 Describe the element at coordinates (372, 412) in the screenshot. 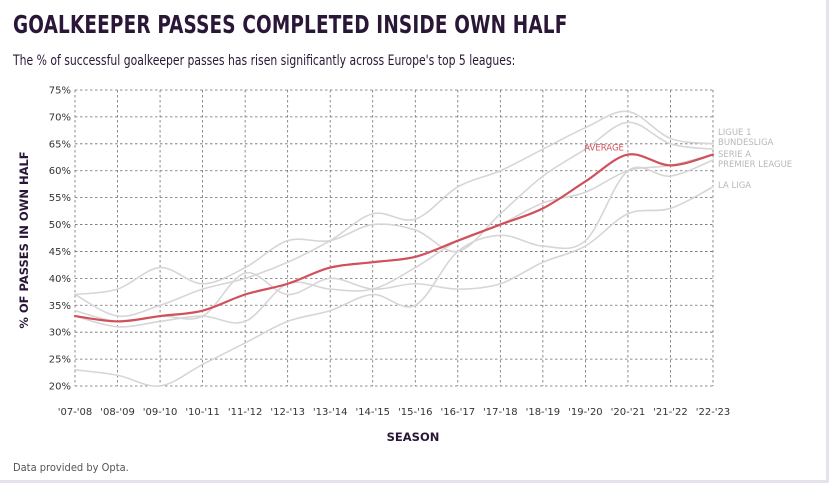

I see `x-tick-label: '14-'15` at that location.